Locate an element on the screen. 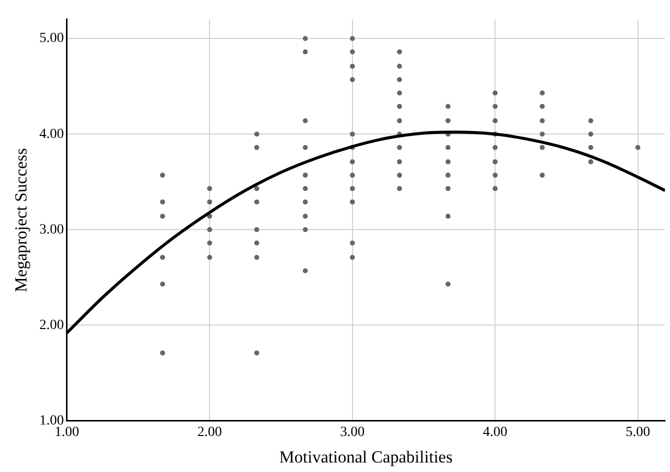  y-tick-label: 3.00 is located at coordinates (51, 230).